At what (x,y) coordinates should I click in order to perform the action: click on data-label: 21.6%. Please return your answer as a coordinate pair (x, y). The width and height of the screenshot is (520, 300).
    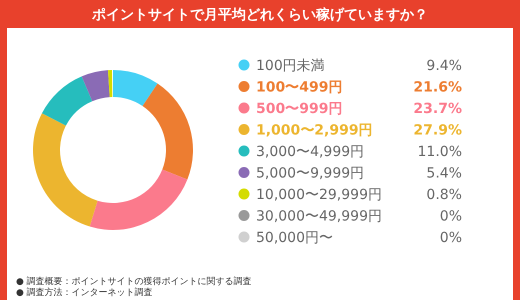
    Looking at the image, I should click on (437, 88).